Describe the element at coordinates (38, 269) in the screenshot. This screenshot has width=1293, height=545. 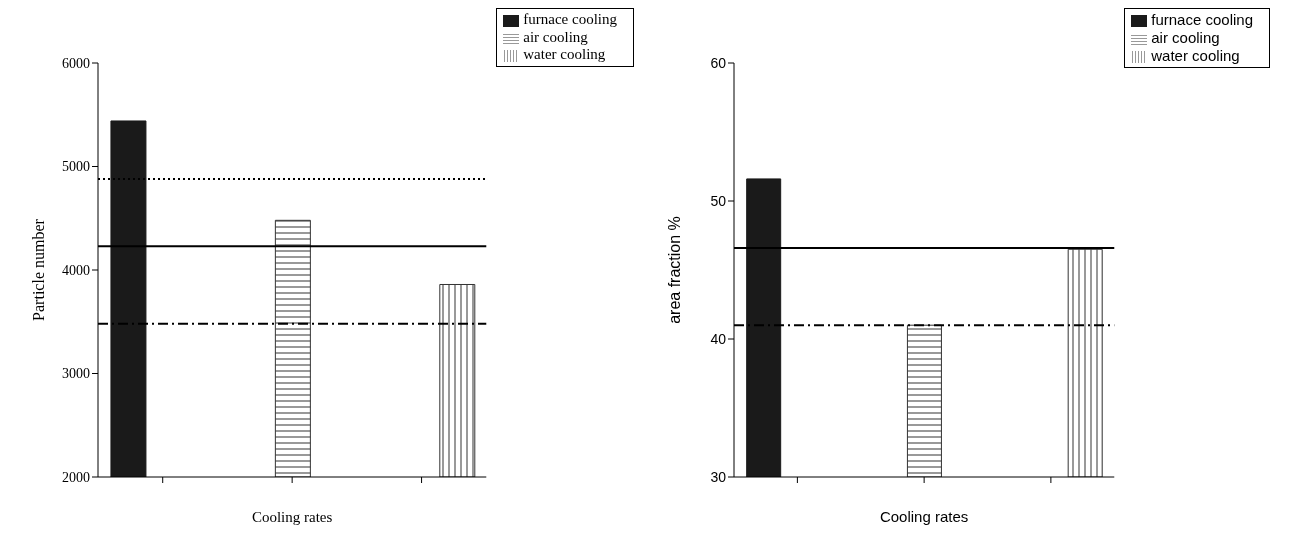
I see `y-axis-title: Particle number` at that location.